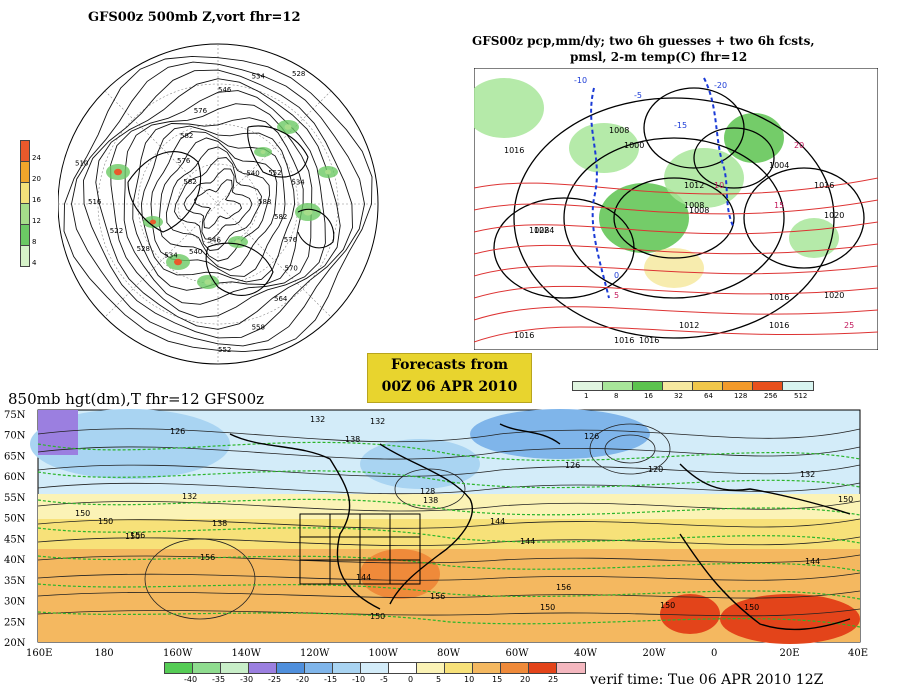 The image size is (900, 700). Describe the element at coordinates (616, 275) in the screenshot. I see `temp-label: 0` at that location.